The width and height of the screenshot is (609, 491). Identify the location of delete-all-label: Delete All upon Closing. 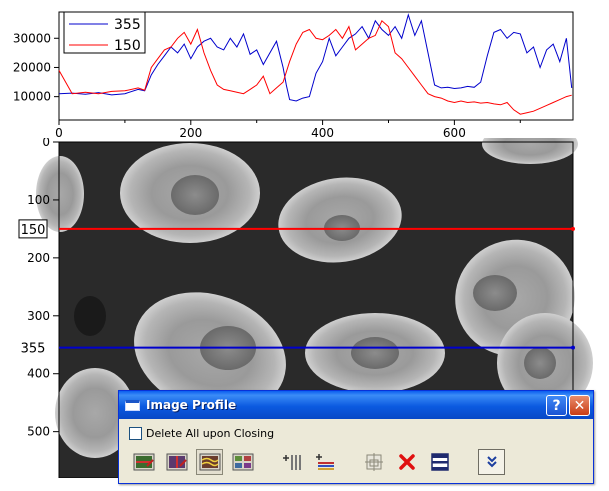
(210, 433).